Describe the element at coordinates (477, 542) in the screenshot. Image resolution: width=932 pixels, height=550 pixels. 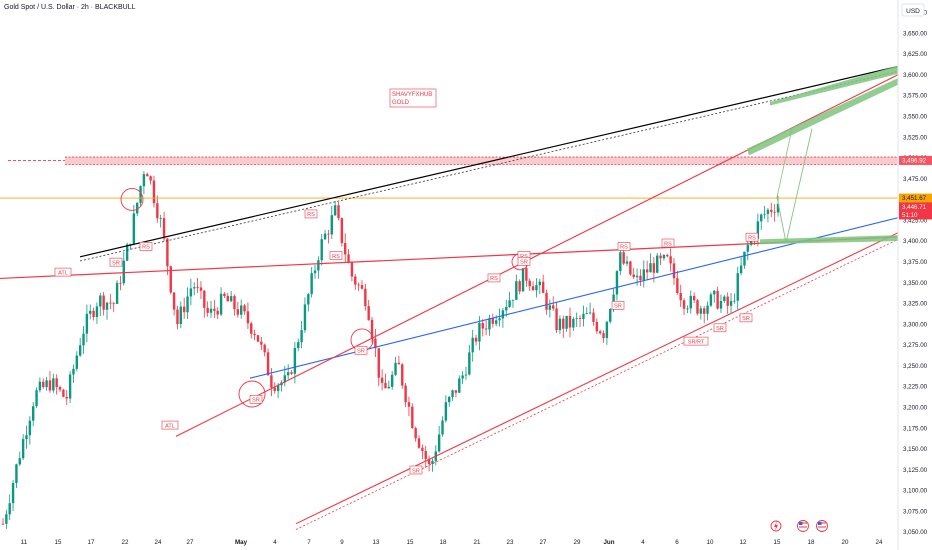
I see `time-tick-label: 21` at that location.